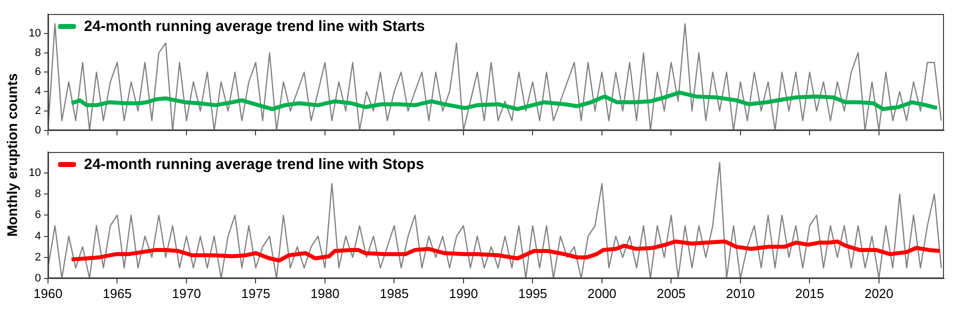  I want to click on x-tick-label: 1995, so click(533, 293).